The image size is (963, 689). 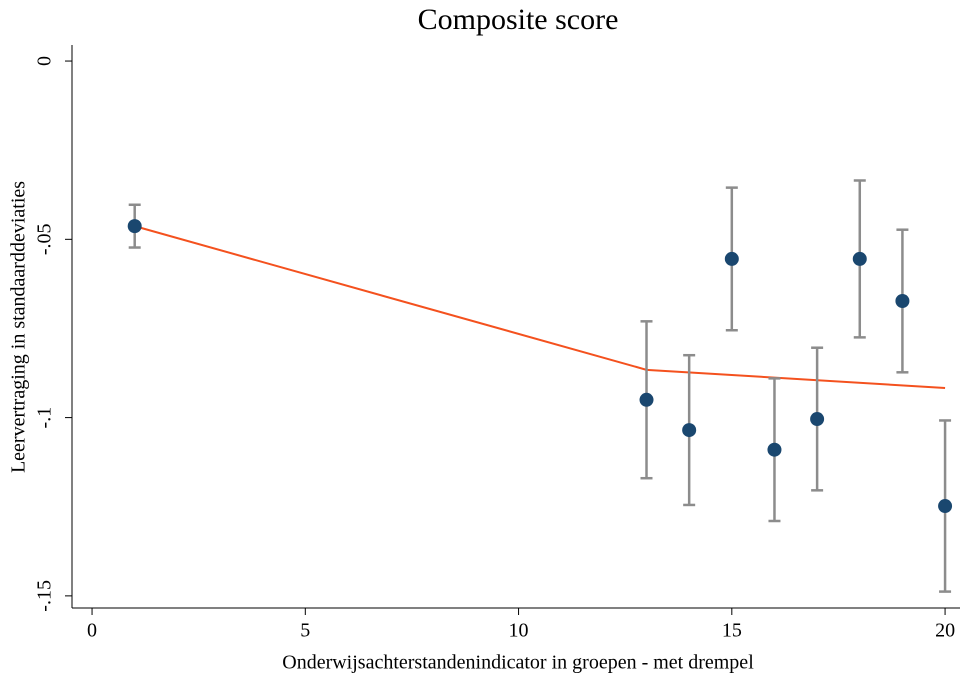 What do you see at coordinates (945, 631) in the screenshot?
I see `x-tick-label: 20` at bounding box center [945, 631].